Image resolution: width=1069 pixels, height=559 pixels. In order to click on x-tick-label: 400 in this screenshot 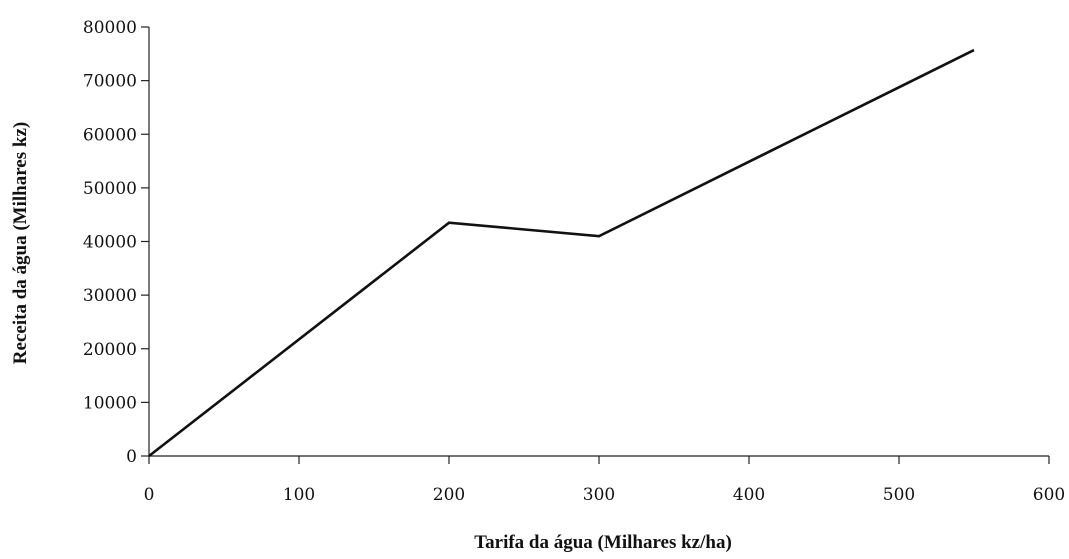, I will do `click(749, 495)`.